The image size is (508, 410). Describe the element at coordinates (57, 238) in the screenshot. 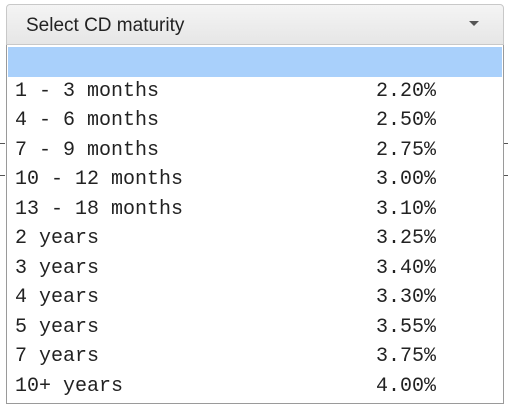

I see `option-label: 2 years` at that location.